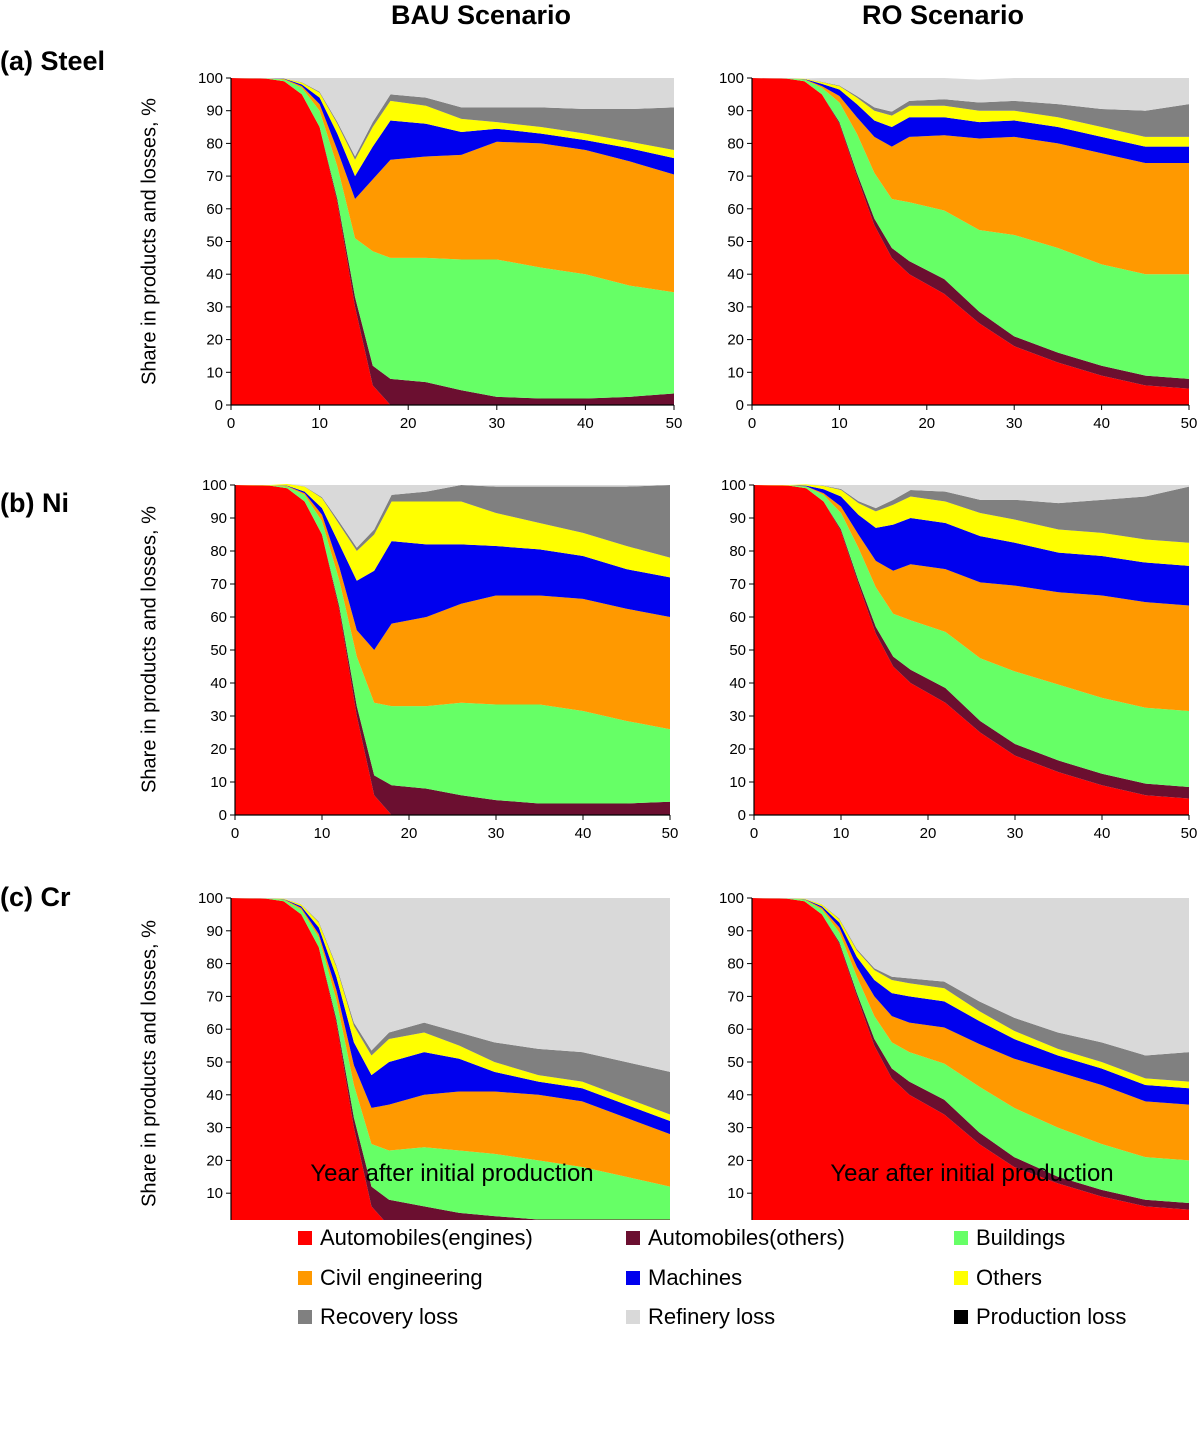 This screenshot has height=1437, width=1200. What do you see at coordinates (972, 1173) in the screenshot?
I see `x-axis-title-ro: Year after initial production` at bounding box center [972, 1173].